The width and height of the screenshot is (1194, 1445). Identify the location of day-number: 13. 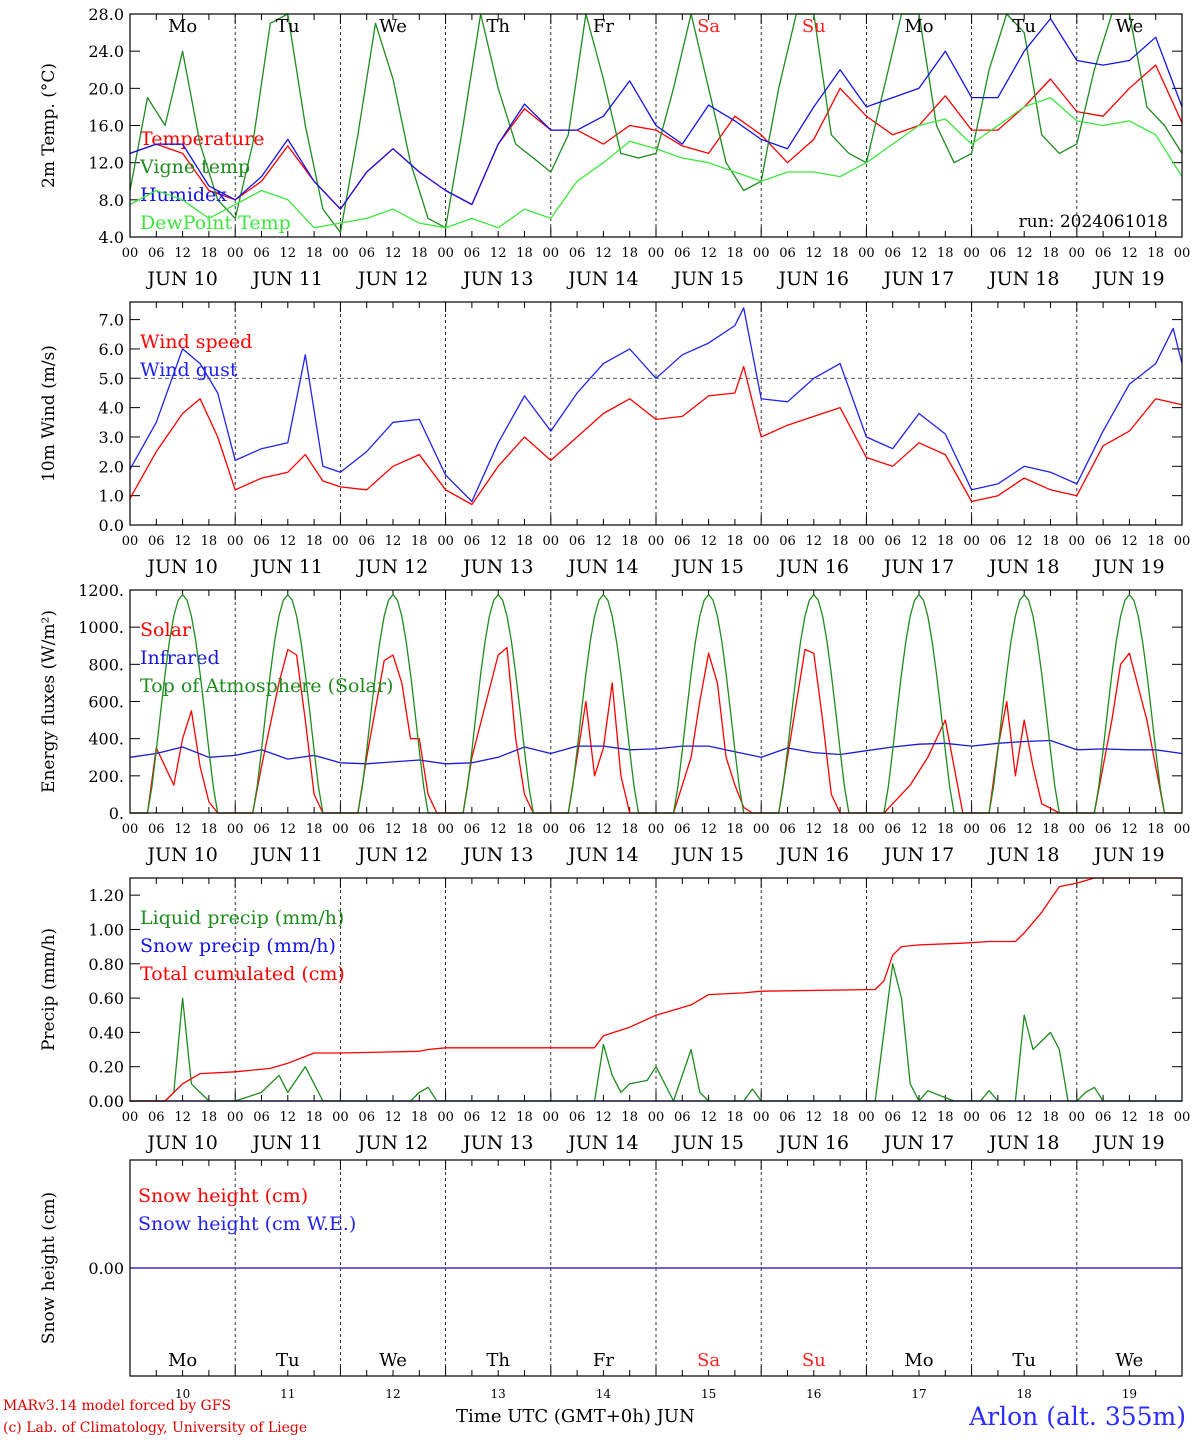
(498, 1394).